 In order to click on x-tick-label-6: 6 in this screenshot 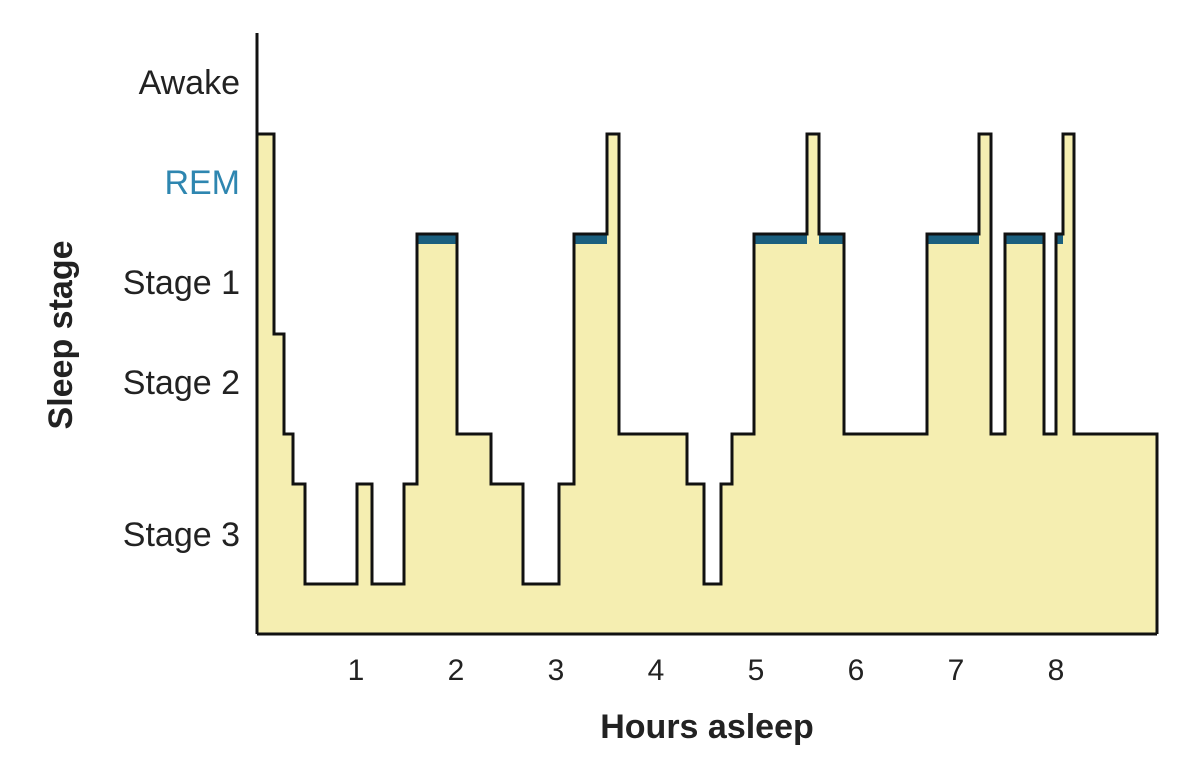, I will do `click(856, 670)`.